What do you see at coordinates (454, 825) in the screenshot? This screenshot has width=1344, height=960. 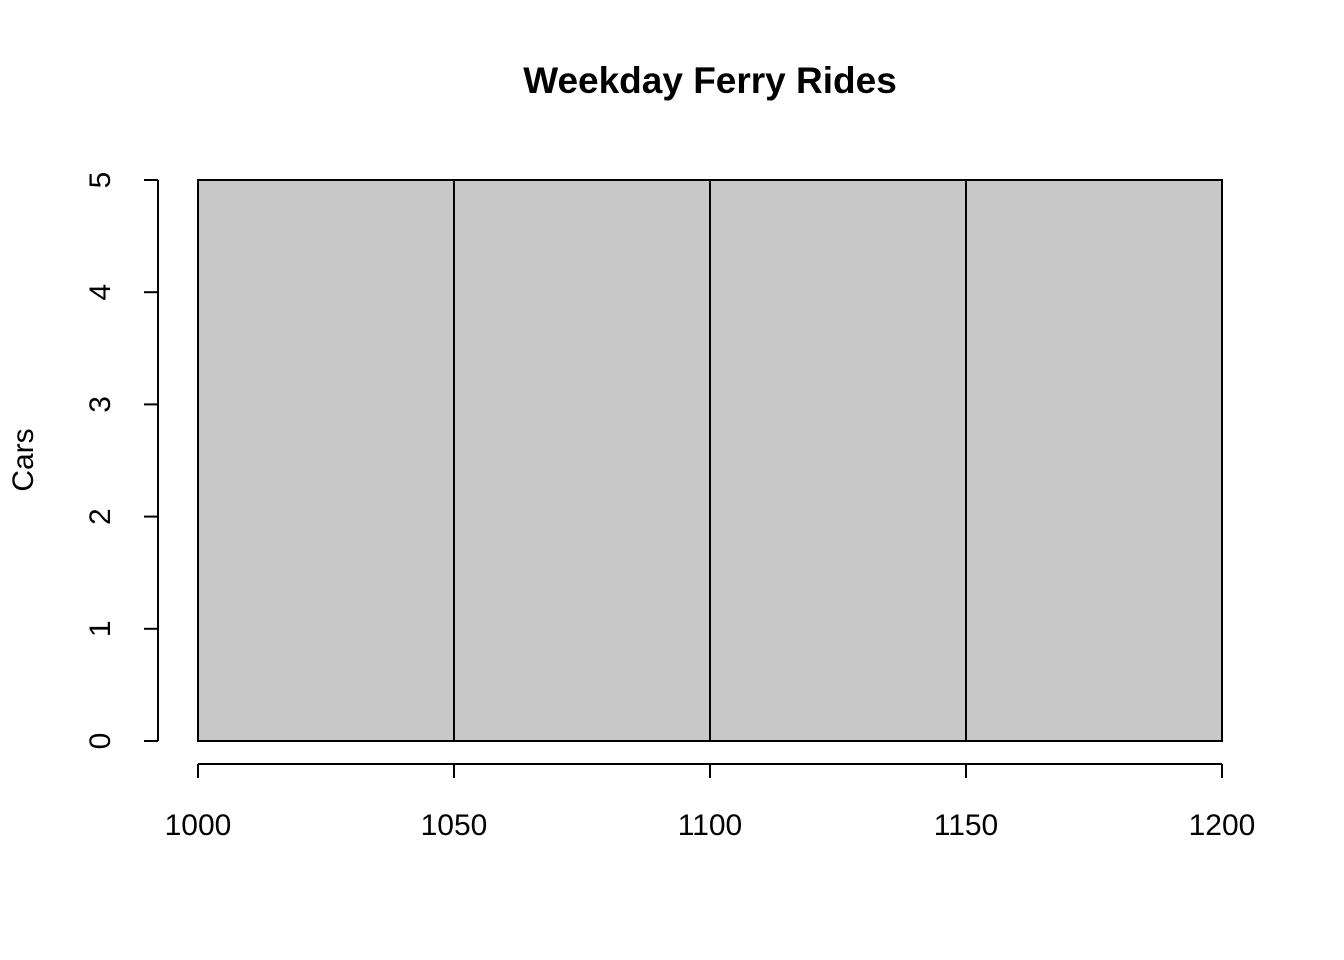 I see `x-tick-label-1: 1050` at bounding box center [454, 825].